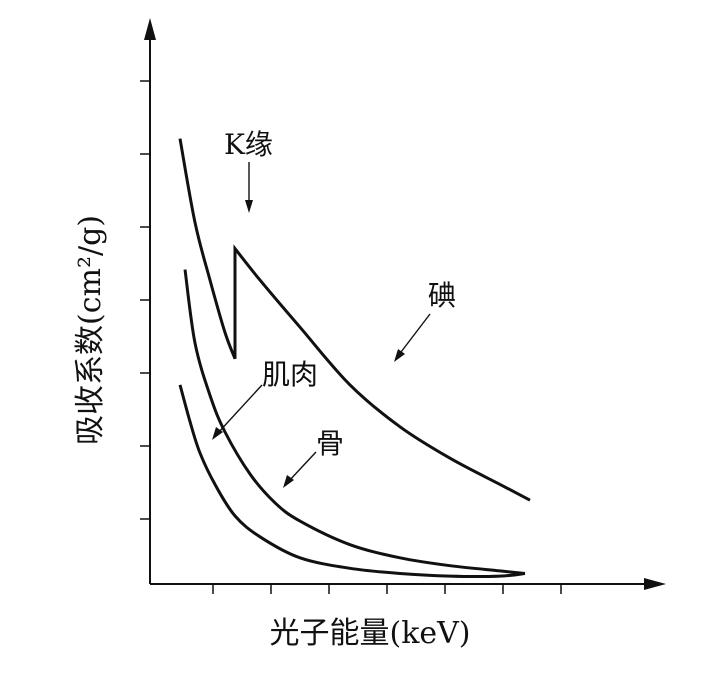 Image resolution: width=708 pixels, height=686 pixels. What do you see at coordinates (290, 374) in the screenshot?
I see `annotation-muscle: 肌肉` at bounding box center [290, 374].